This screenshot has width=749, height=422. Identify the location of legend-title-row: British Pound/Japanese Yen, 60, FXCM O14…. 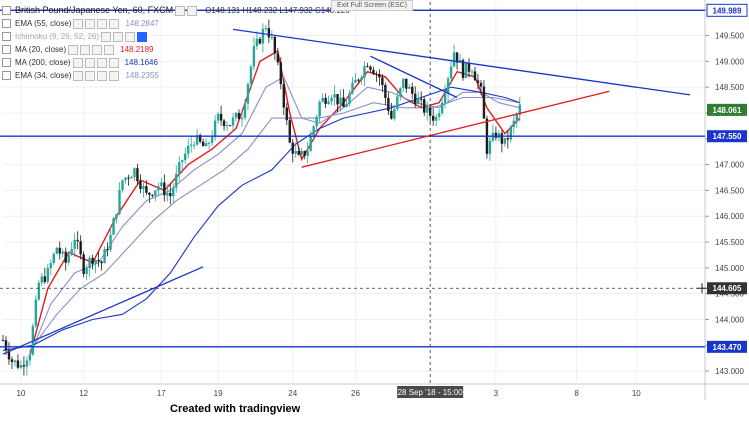
(176, 10).